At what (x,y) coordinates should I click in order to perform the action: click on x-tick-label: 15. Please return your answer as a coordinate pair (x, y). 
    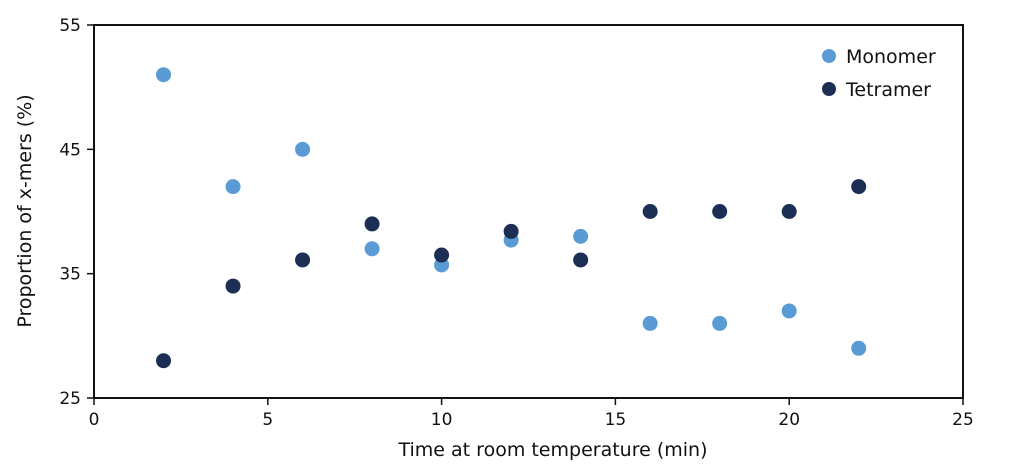
    Looking at the image, I should click on (616, 420).